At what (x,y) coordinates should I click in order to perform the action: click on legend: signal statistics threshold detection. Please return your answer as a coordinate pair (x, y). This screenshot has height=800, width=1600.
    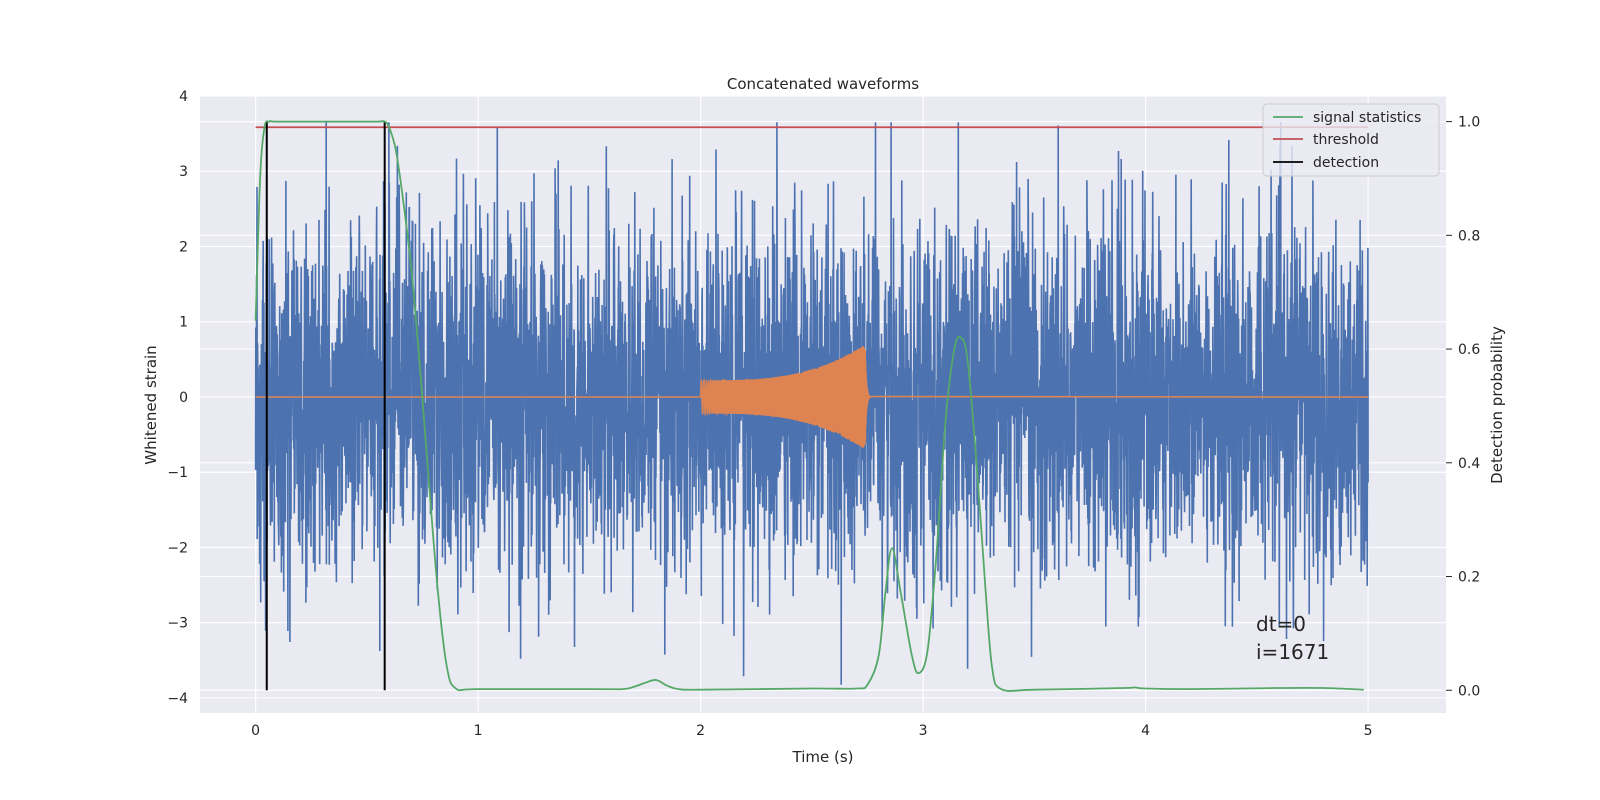
    Looking at the image, I should click on (1351, 140).